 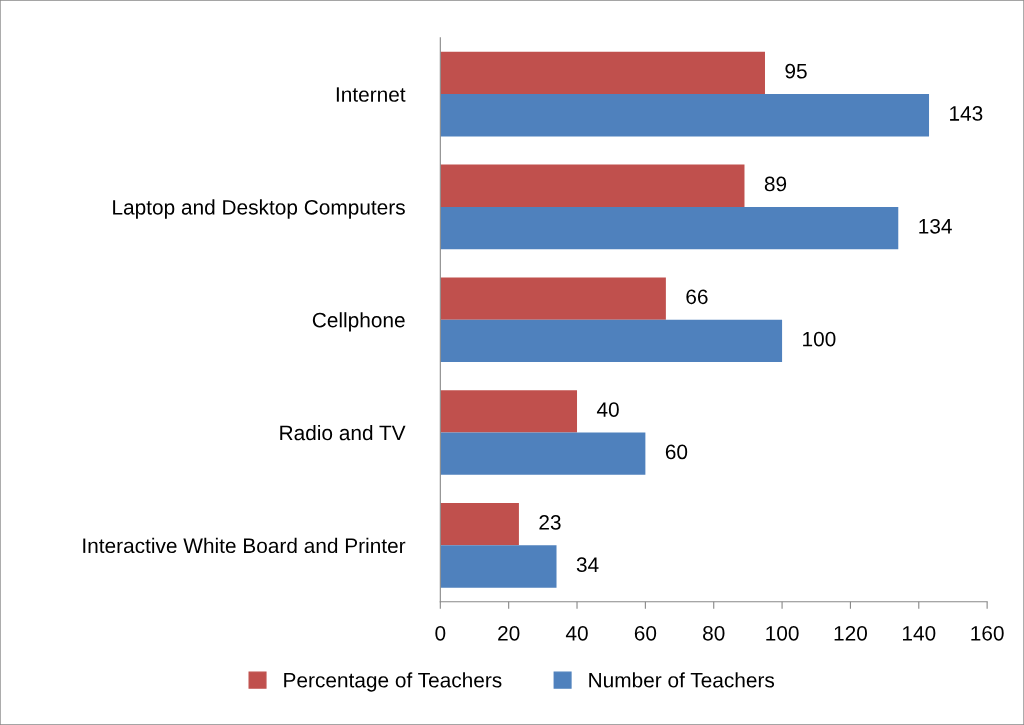 I want to click on data-label: 23, so click(x=550, y=522).